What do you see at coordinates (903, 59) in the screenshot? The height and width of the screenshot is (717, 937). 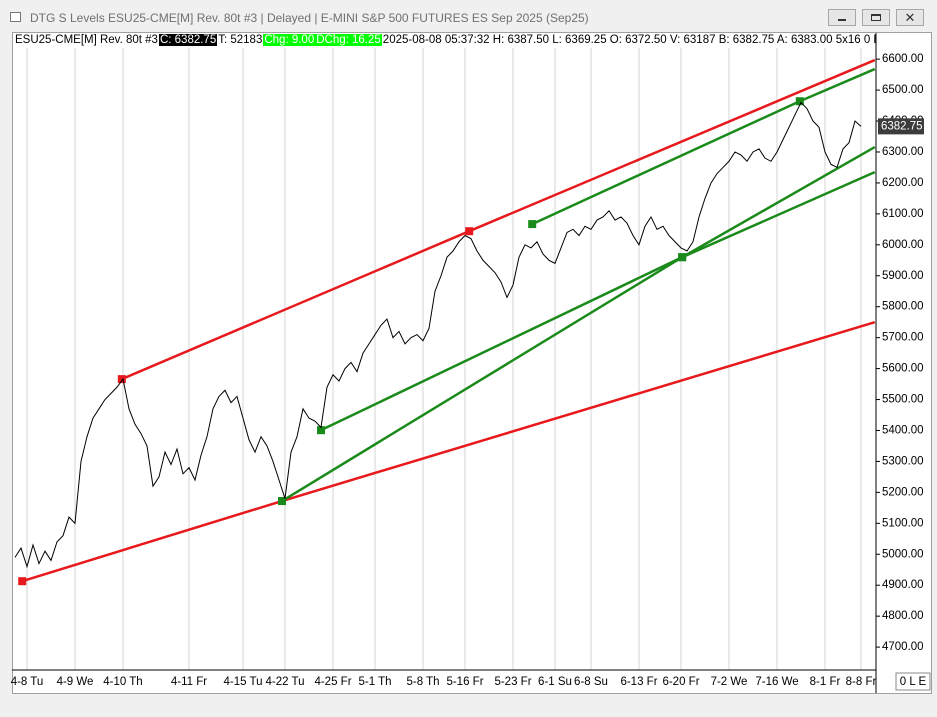 I see `y-tick-label: 6600.00` at bounding box center [903, 59].